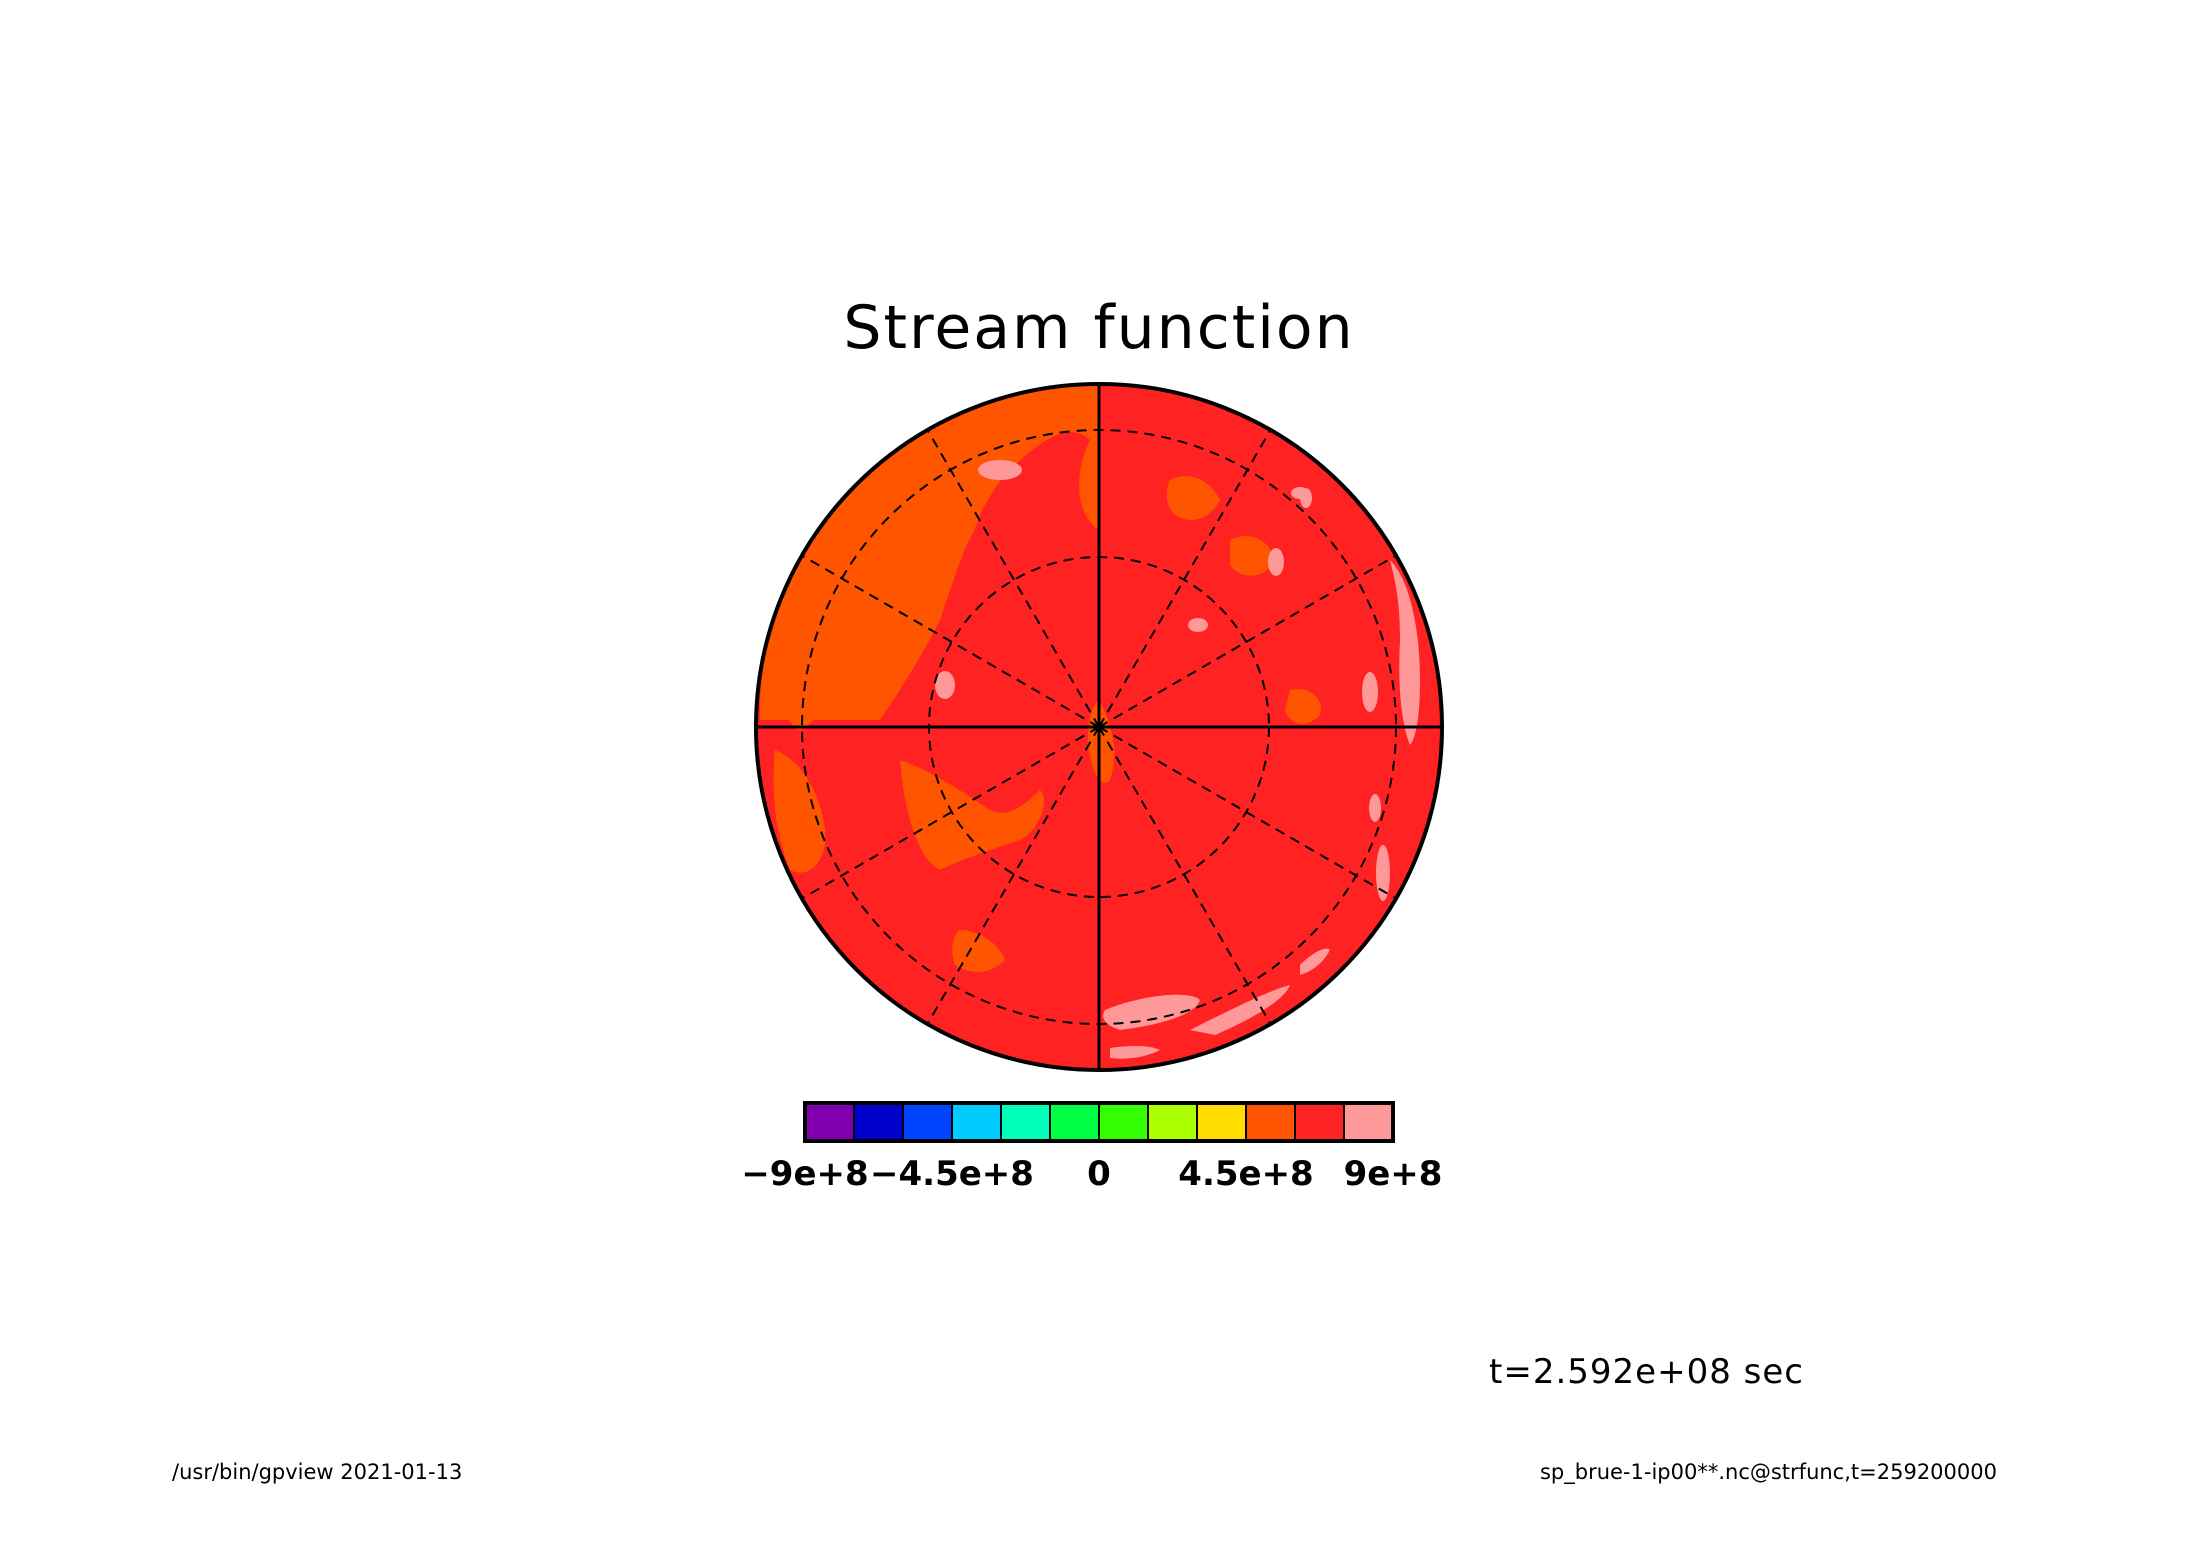  What do you see at coordinates (1768, 1472) in the screenshot?
I see `footer-right: sp_brue-1-ip00**.nc@strfunc,t=259200000` at bounding box center [1768, 1472].